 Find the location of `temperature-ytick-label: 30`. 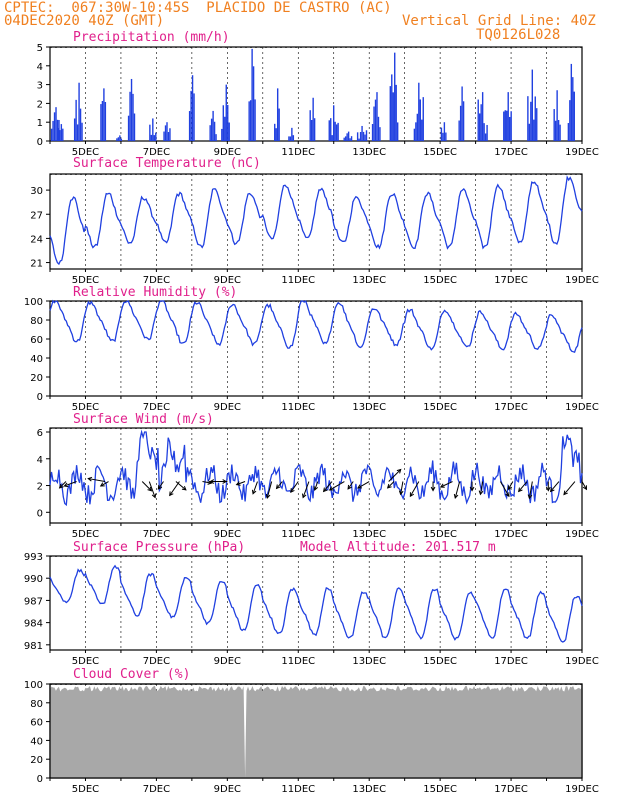

temperature-ytick-label: 30 is located at coordinates (36, 191).